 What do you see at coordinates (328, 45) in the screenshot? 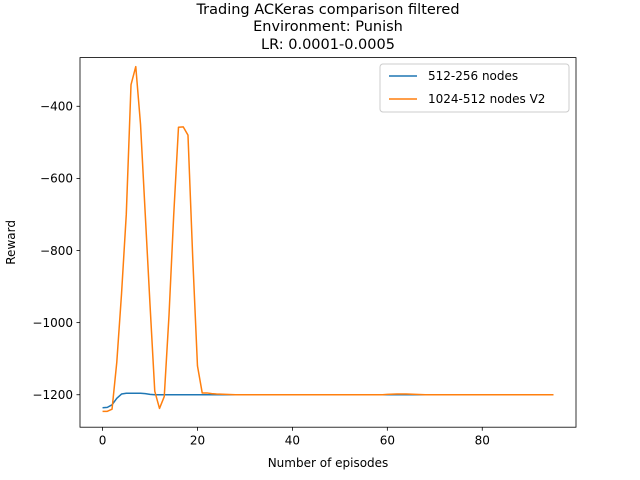
I see `chart-title-line-3: LR: 0.0001-0.0005` at bounding box center [328, 45].